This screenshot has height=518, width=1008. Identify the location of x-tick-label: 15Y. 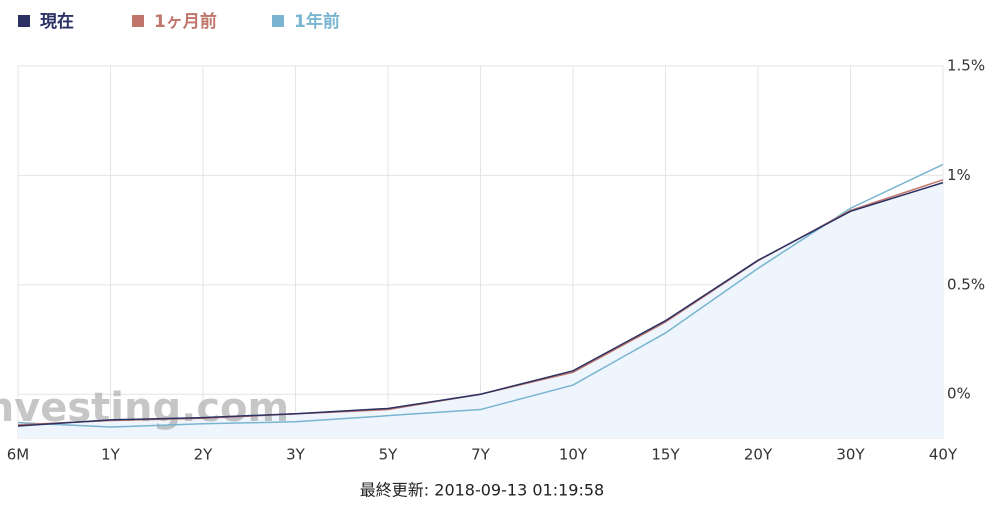
(665, 455).